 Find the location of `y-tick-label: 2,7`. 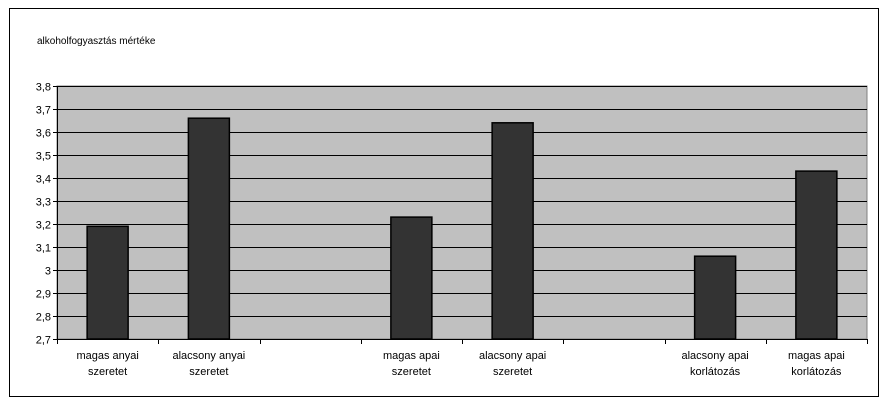

y-tick-label: 2,7 is located at coordinates (43, 341).